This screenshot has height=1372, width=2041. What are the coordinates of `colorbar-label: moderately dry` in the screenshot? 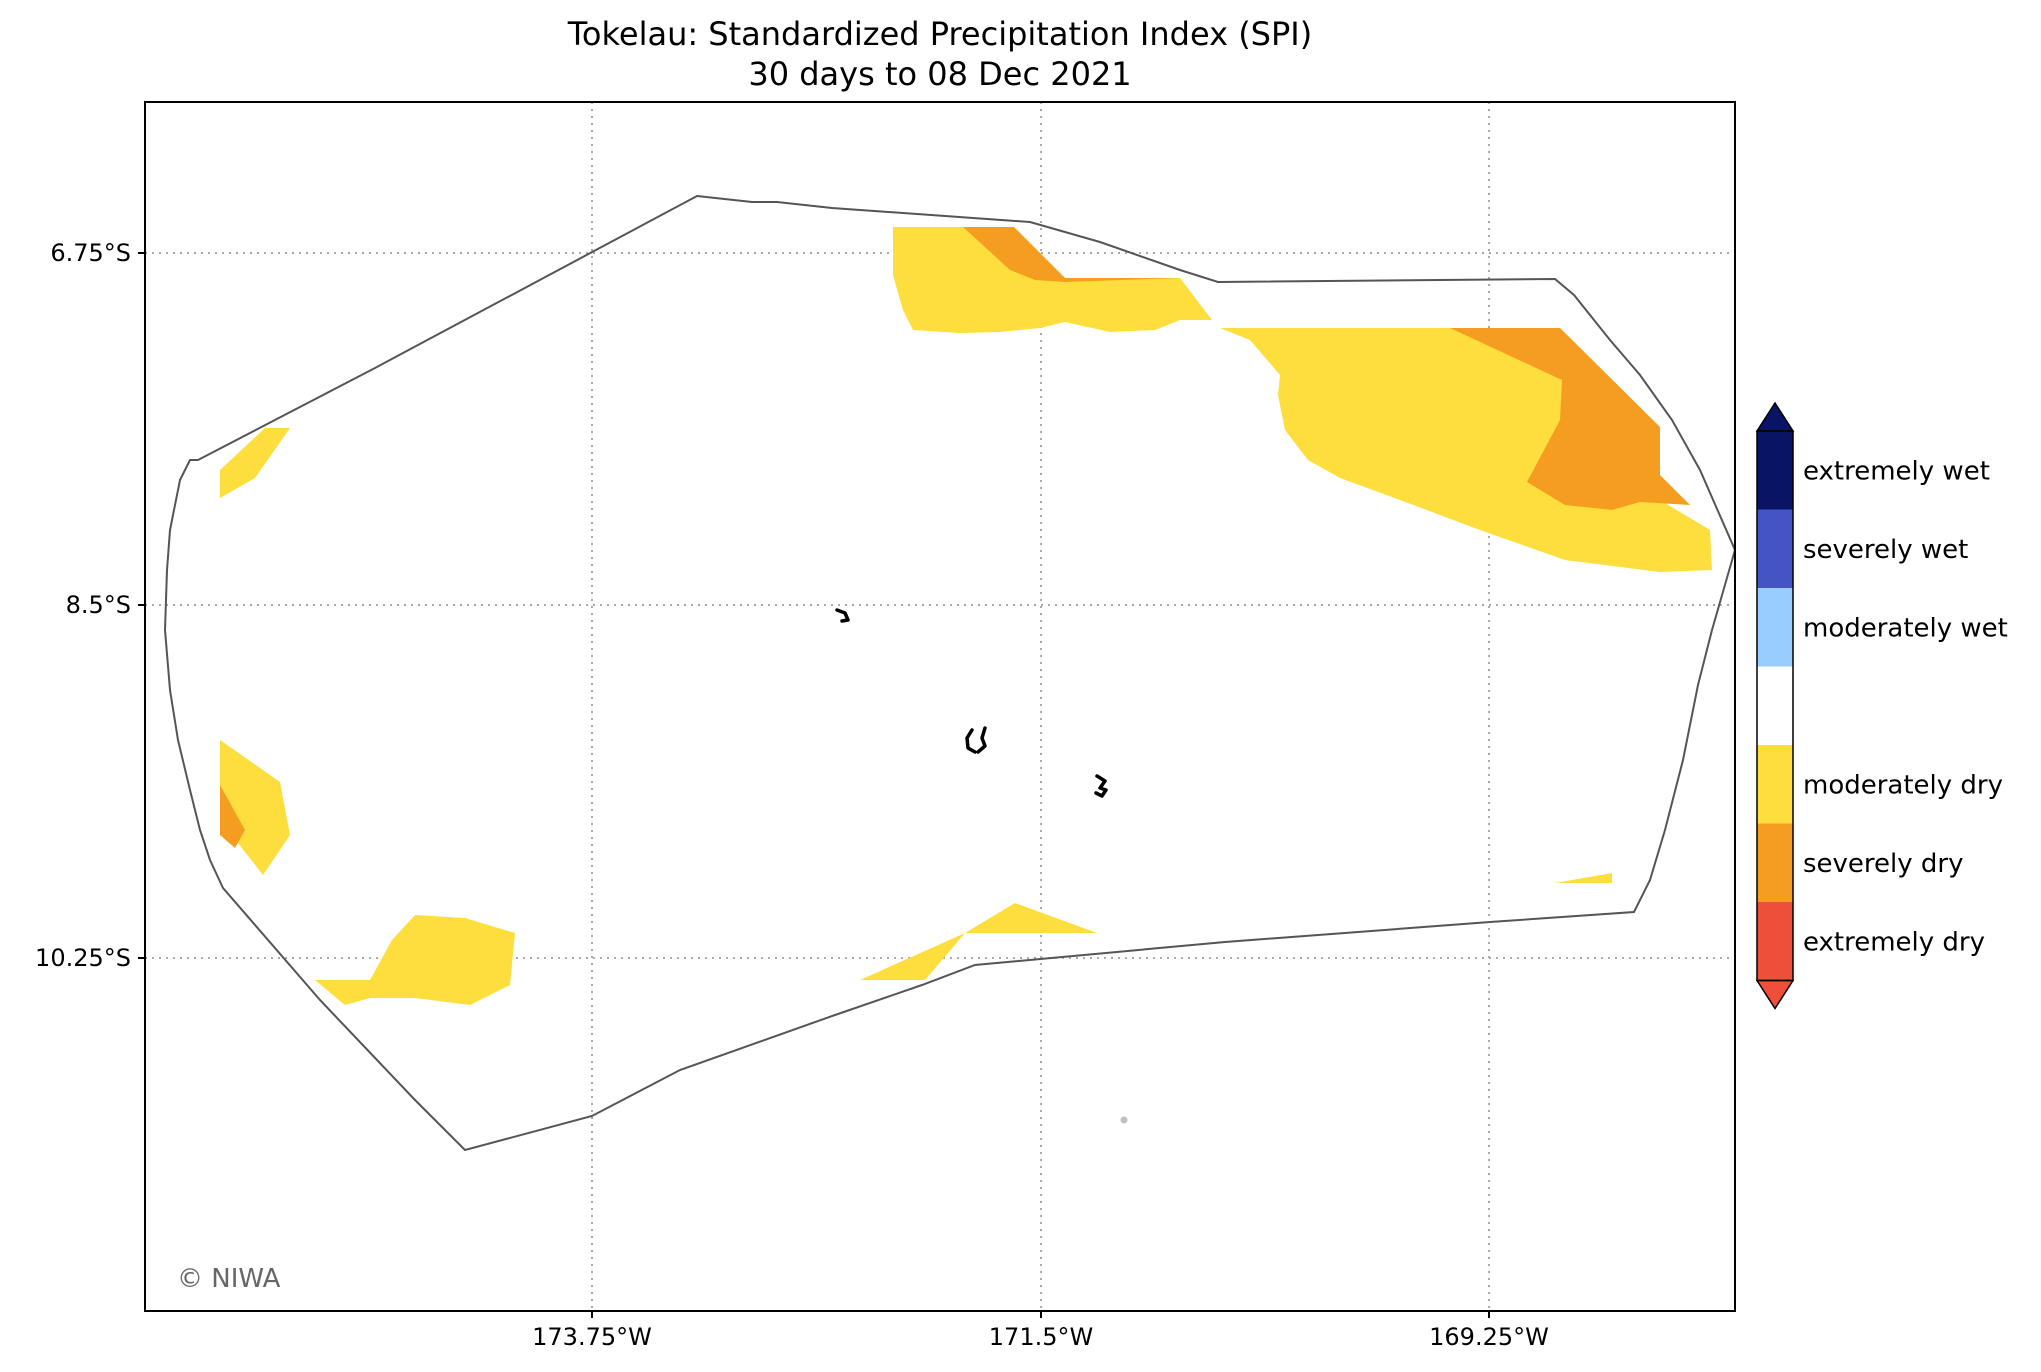 It's located at (1903, 785).